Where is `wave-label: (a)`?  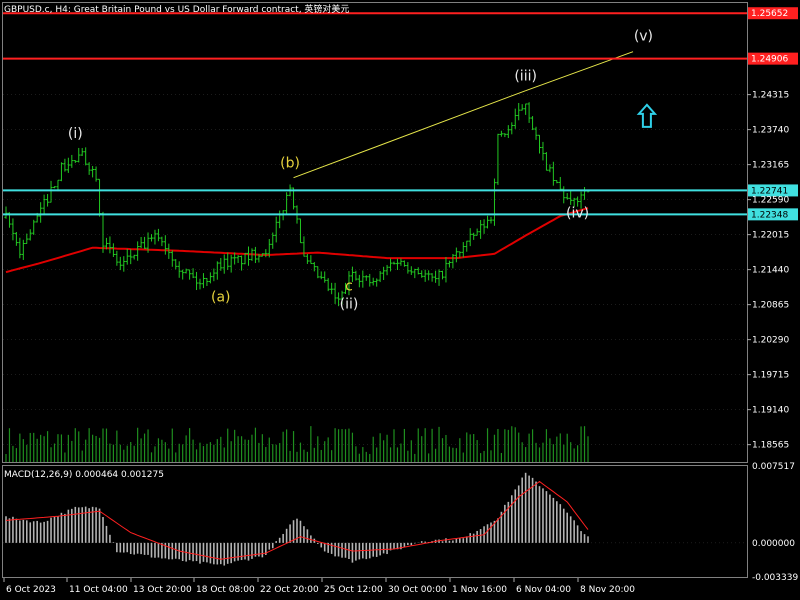
wave-label: (a) is located at coordinates (221, 297).